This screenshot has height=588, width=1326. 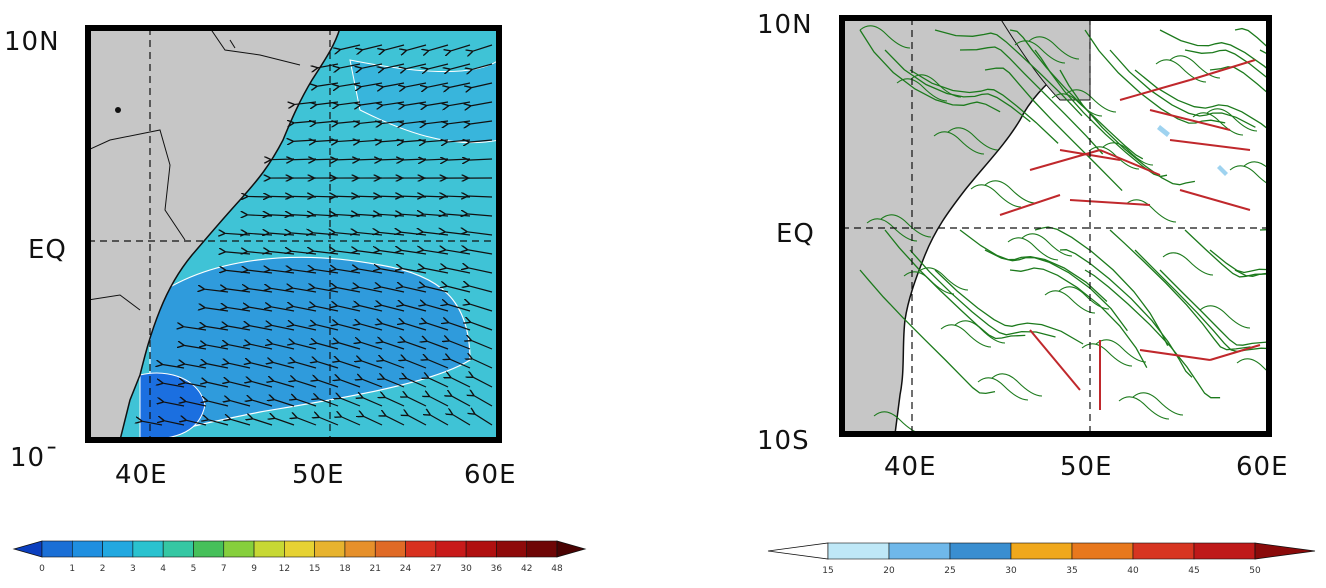 What do you see at coordinates (785, 25) in the screenshot?
I see `right-lat-label-10n: 10N` at bounding box center [785, 25].